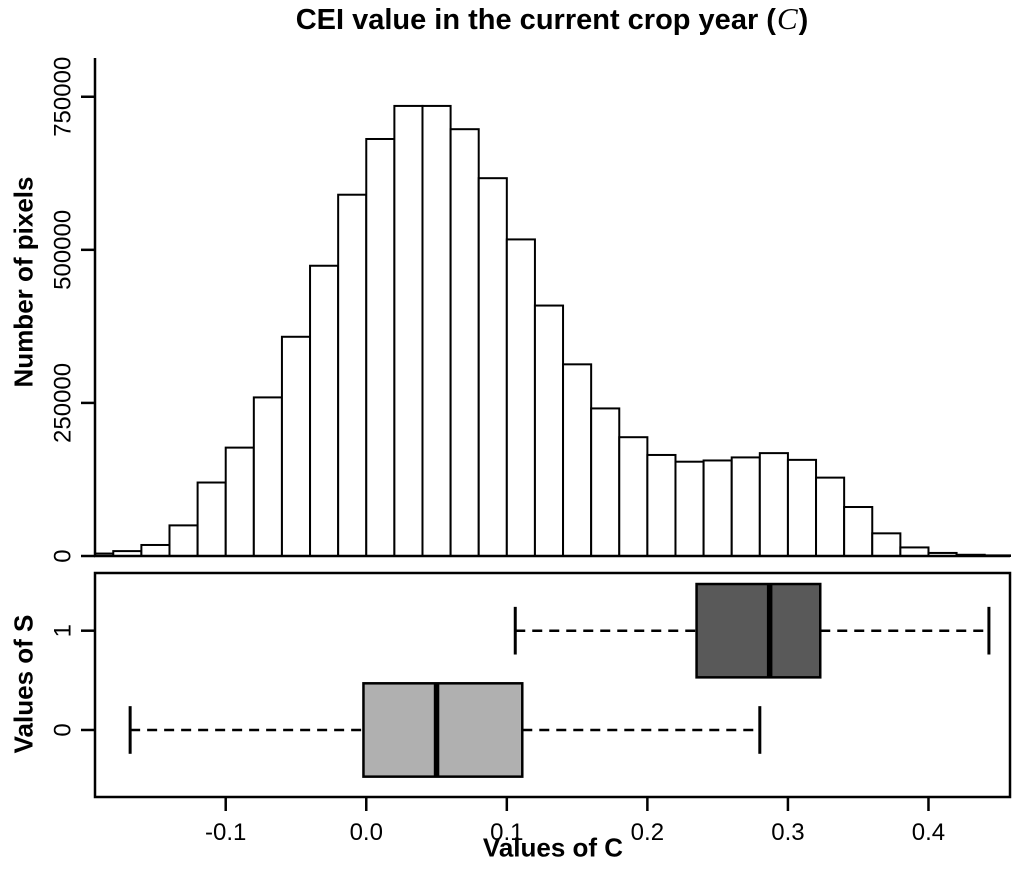 This screenshot has width=1024, height=885. Describe the element at coordinates (62, 250) in the screenshot. I see `histogram-y-tick-label: 500000` at that location.